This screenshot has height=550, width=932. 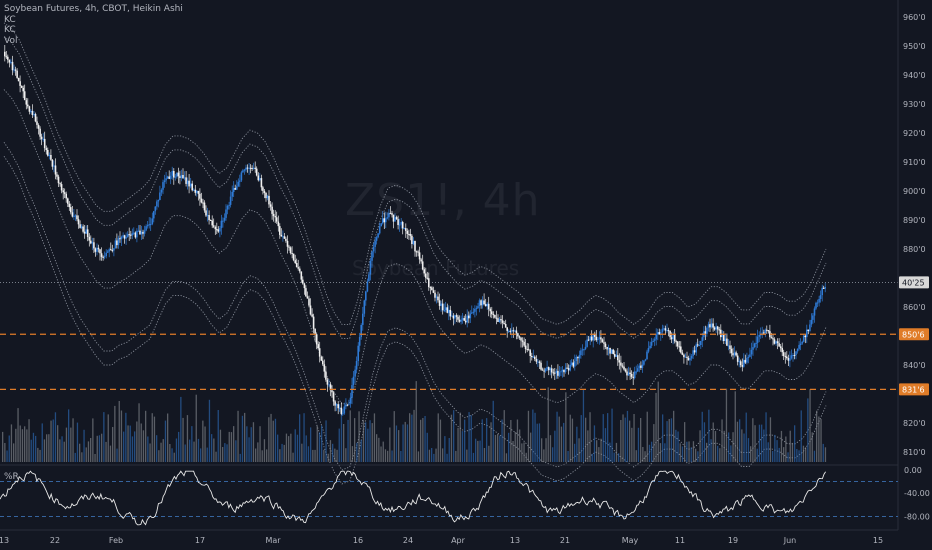 I want to click on price-label-text: 831'6, so click(x=913, y=389).